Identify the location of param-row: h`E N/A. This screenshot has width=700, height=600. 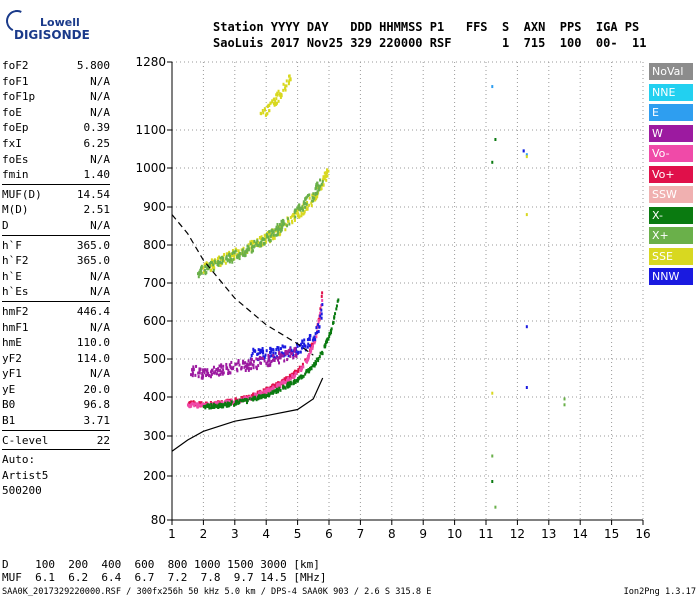
(56, 277).